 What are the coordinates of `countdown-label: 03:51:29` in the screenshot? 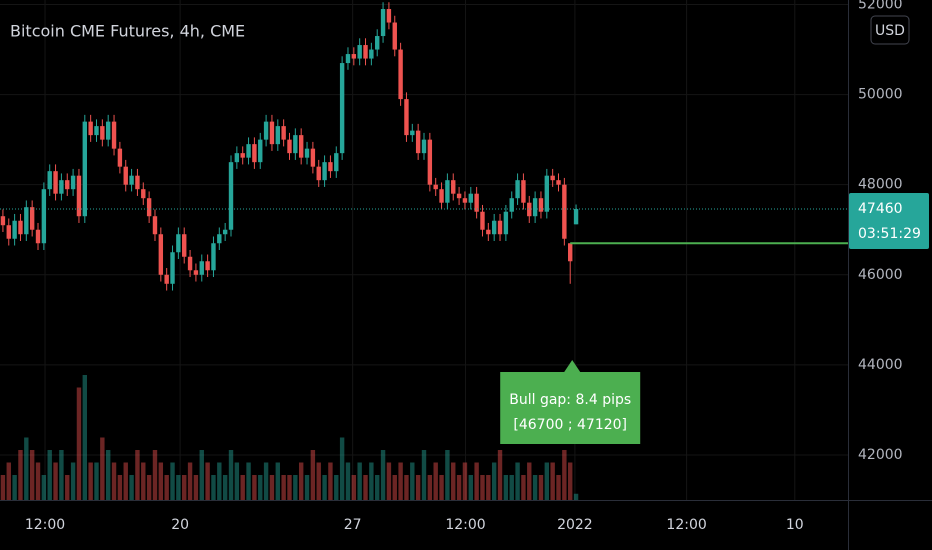 It's located at (889, 234).